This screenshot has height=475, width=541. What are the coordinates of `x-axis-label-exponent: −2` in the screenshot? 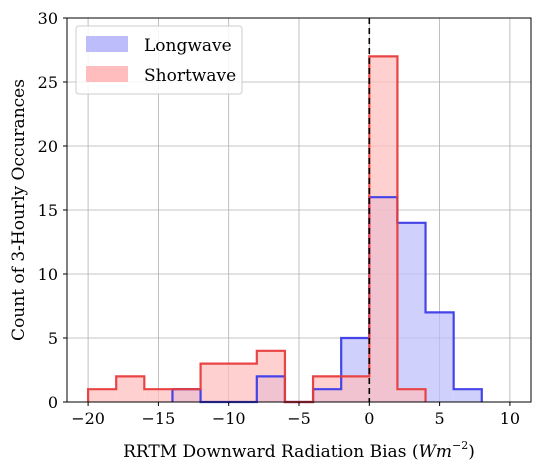 It's located at (460, 445).